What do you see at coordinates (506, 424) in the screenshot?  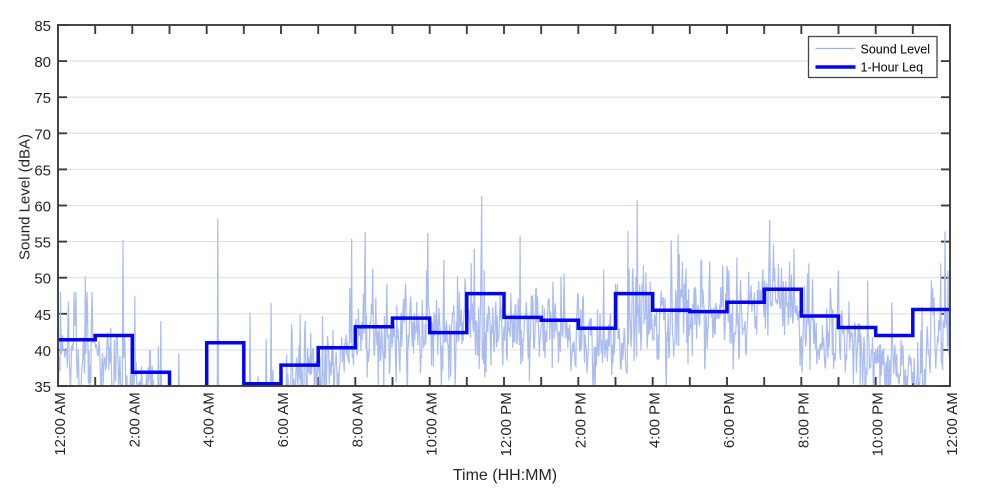 I see `svg-text: 12:00 PM` at bounding box center [506, 424].